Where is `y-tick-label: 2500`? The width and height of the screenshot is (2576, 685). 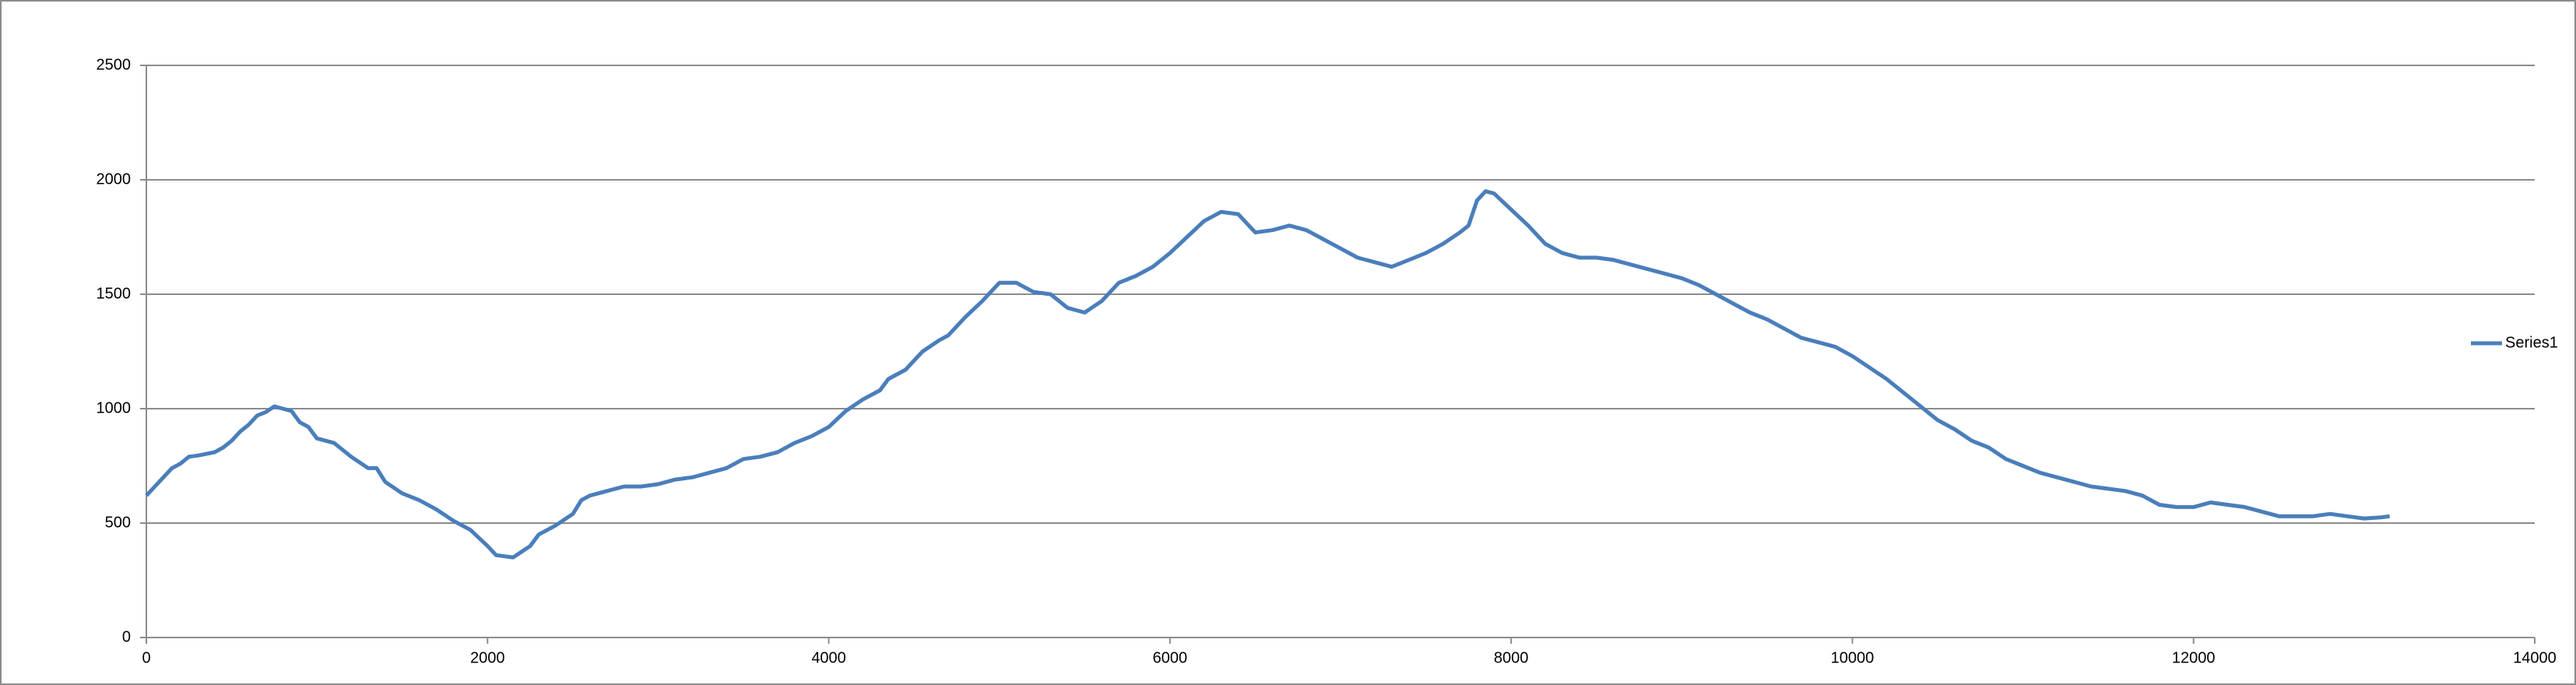 y-tick-label: 2500 is located at coordinates (115, 64).